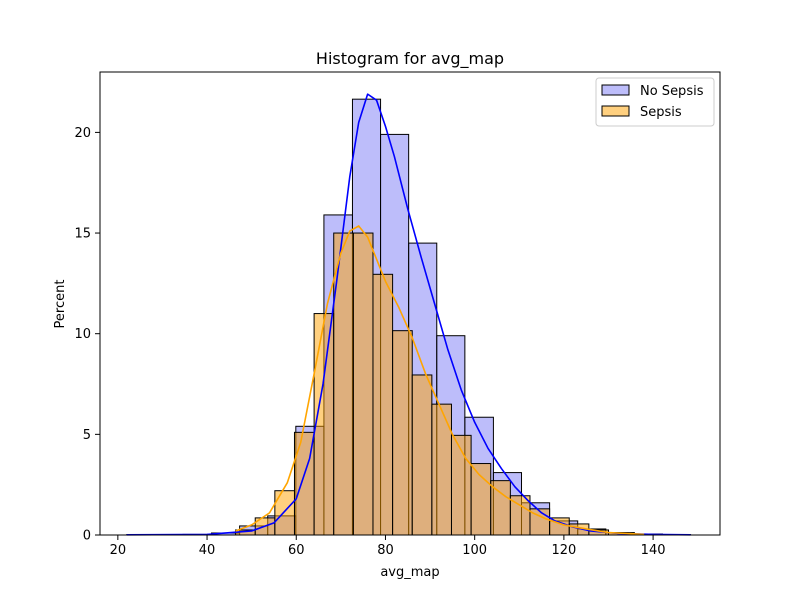 The height and width of the screenshot is (600, 800). I want to click on y-tick-label: 15, so click(82, 234).